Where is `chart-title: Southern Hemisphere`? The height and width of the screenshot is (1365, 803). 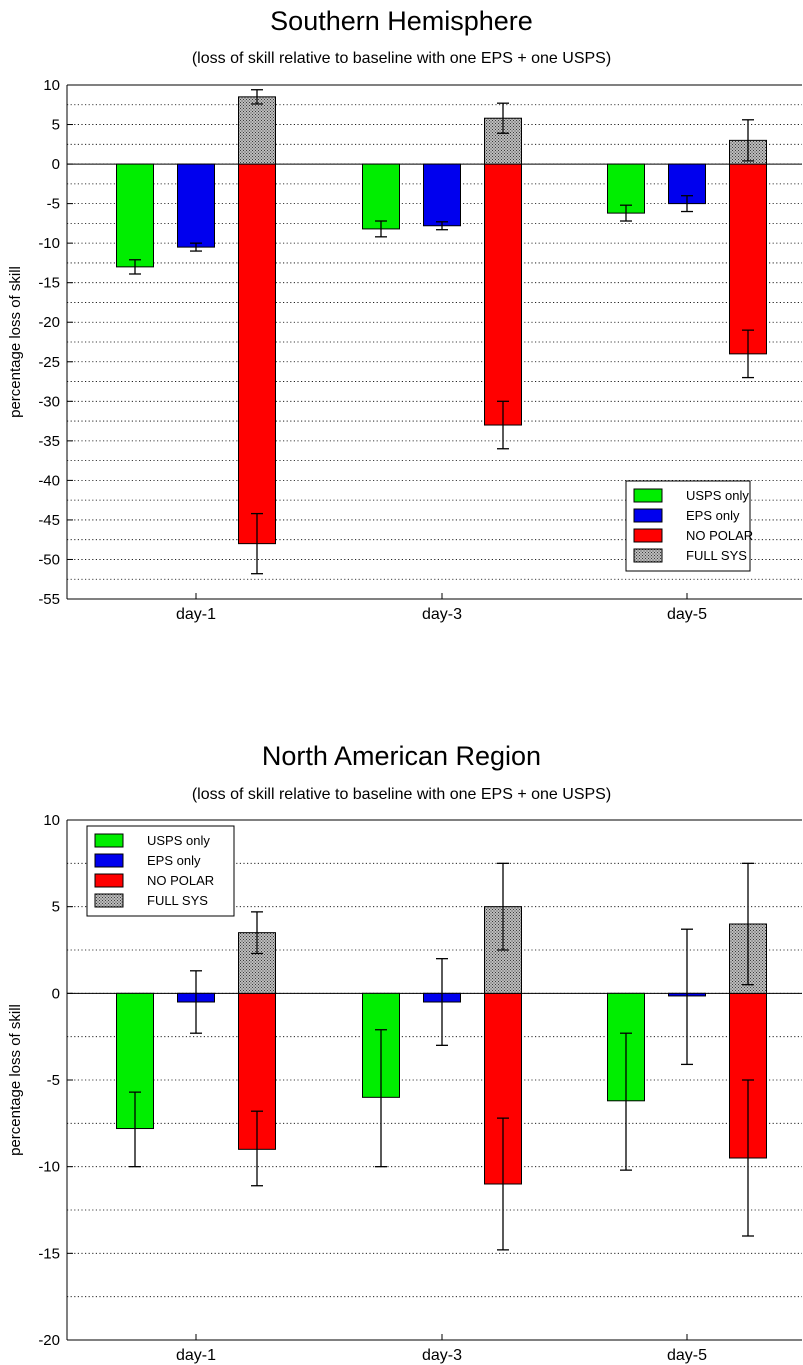
chart-title: Southern Hemisphere is located at coordinates (401, 21).